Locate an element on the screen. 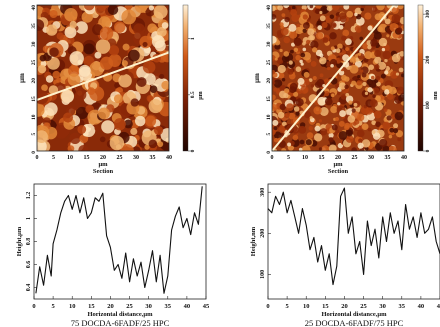  y-tick-label: 100 is located at coordinates (263, 274).